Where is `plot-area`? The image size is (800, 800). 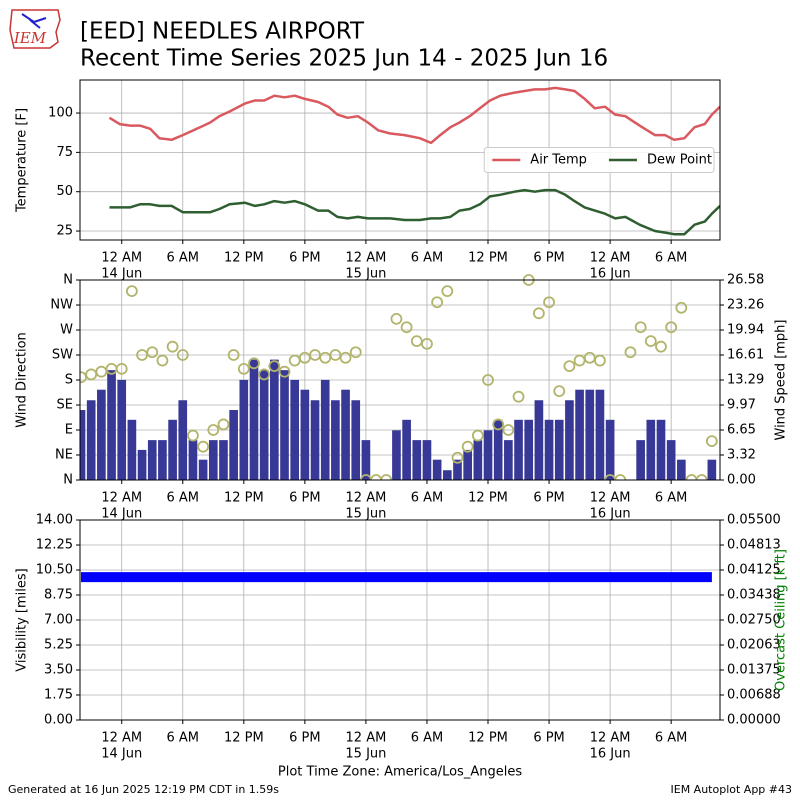 plot-area is located at coordinates (414, 161).